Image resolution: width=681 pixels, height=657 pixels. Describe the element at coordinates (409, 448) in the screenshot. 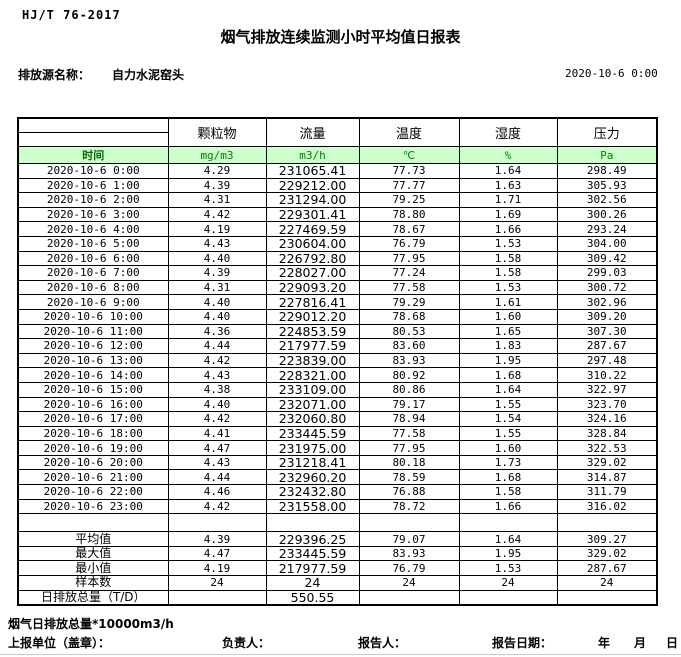

I see `value-cell: 77.95` at that location.